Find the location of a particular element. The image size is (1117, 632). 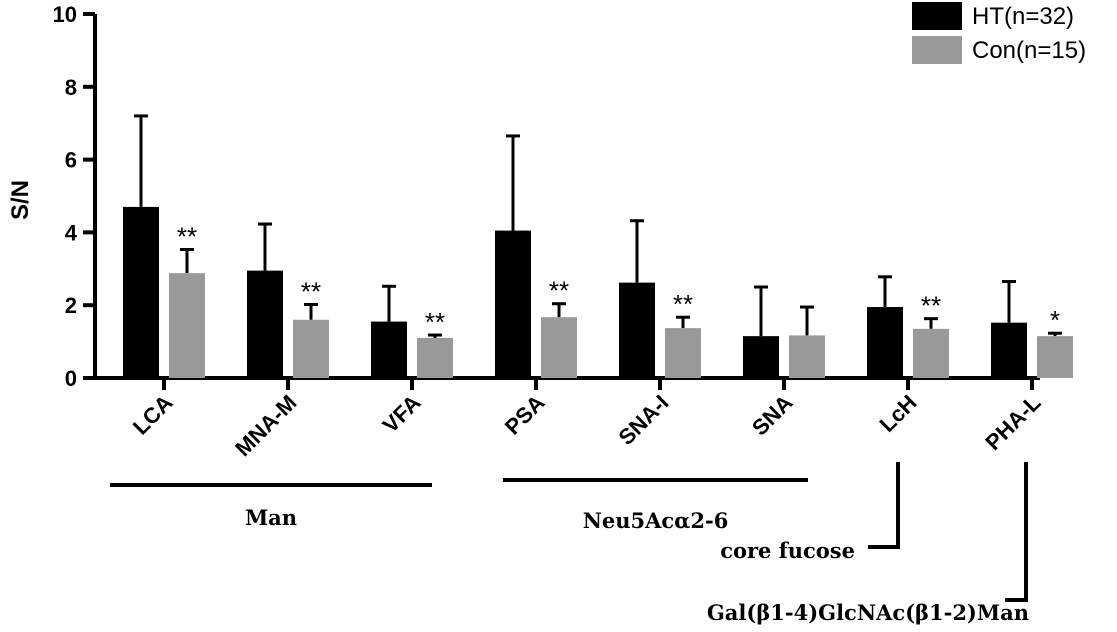

legend-label: HT(n=32) is located at coordinates (1023, 16).